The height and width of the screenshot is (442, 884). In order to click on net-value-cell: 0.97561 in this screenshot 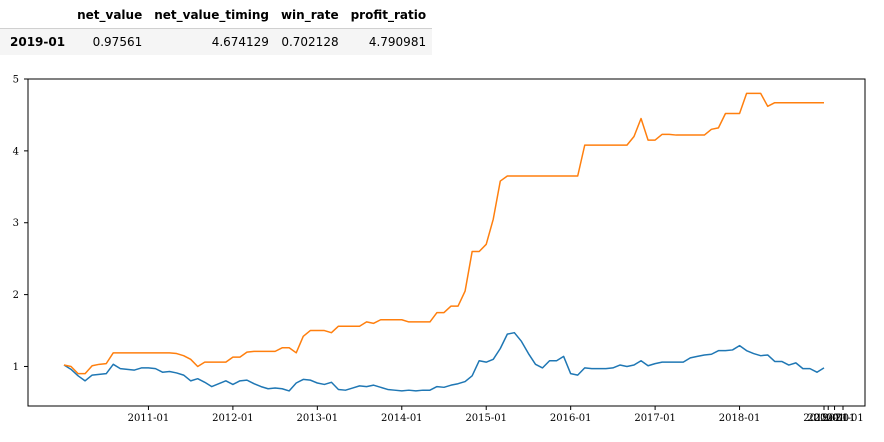, I will do `click(110, 41)`.